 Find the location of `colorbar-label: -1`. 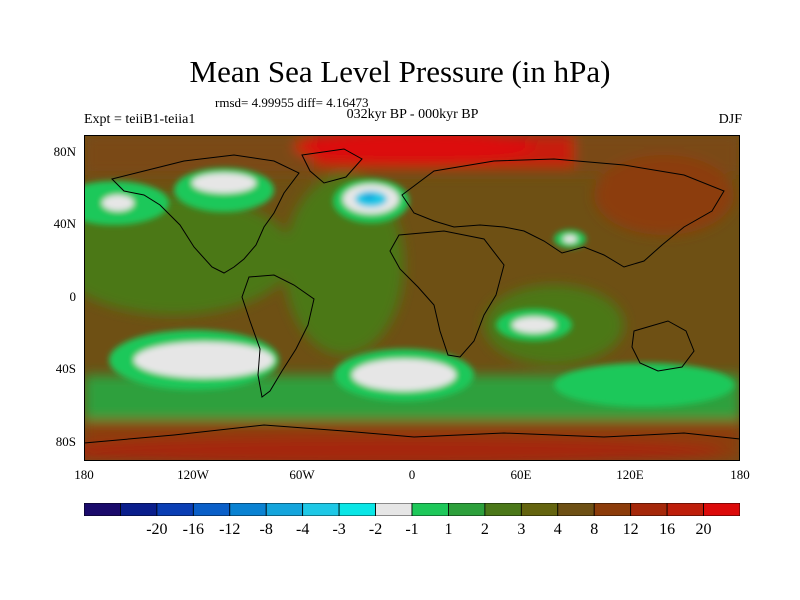

colorbar-label: -1 is located at coordinates (412, 529).